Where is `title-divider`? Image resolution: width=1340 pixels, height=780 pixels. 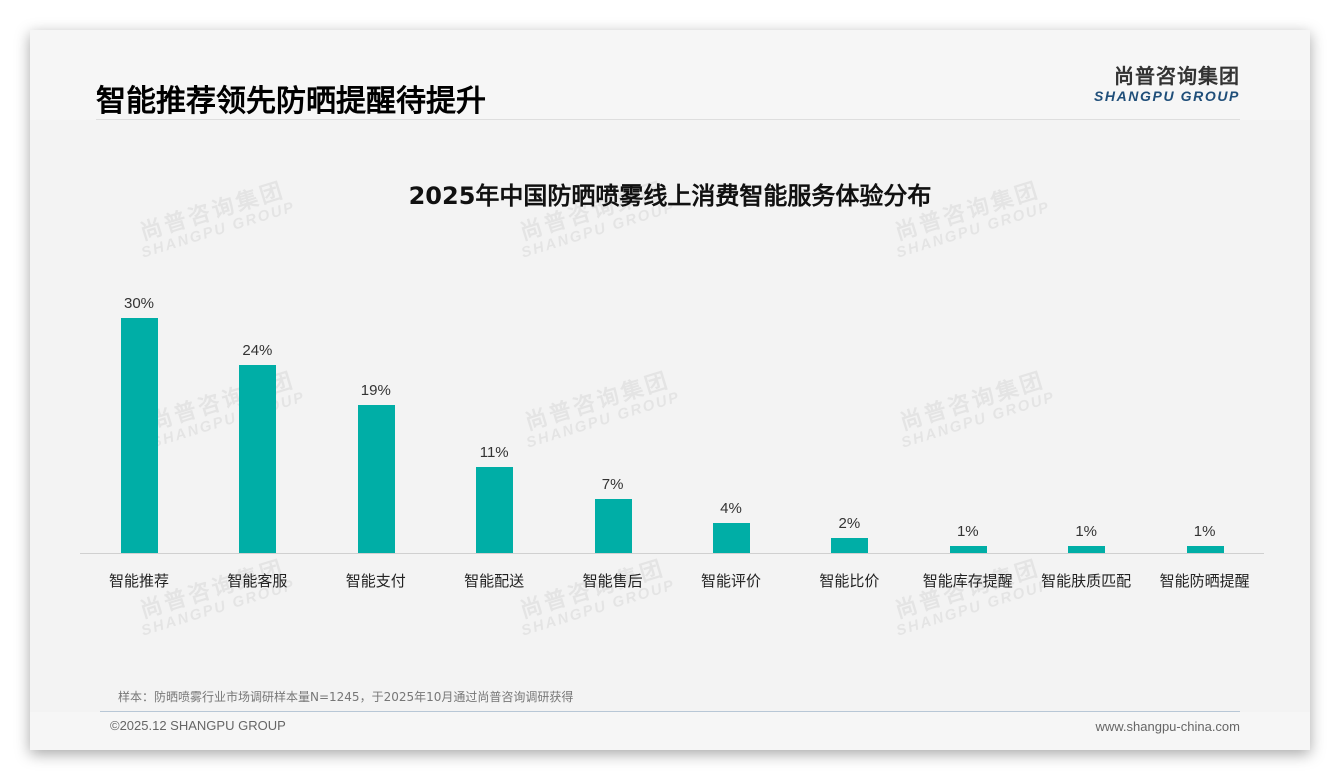
title-divider is located at coordinates (668, 119).